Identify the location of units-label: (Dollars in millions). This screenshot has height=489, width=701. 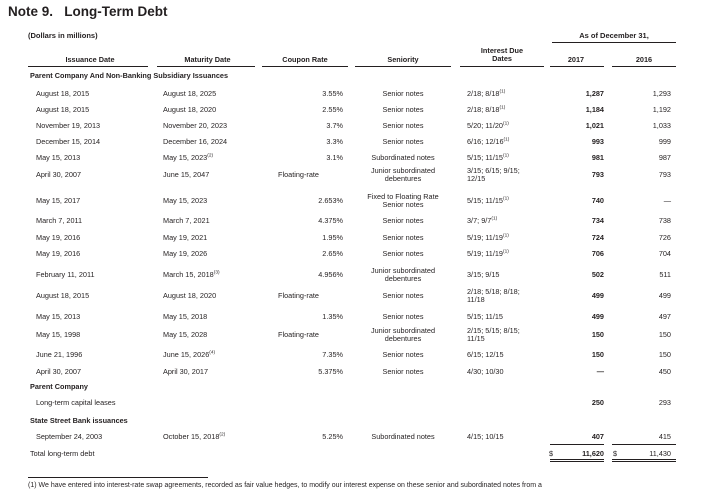
(63, 35).